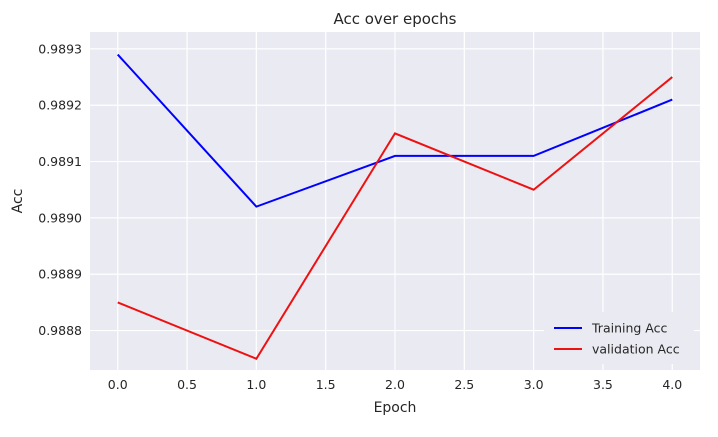  What do you see at coordinates (395, 408) in the screenshot?
I see `x-axis-label: Epoch` at bounding box center [395, 408].